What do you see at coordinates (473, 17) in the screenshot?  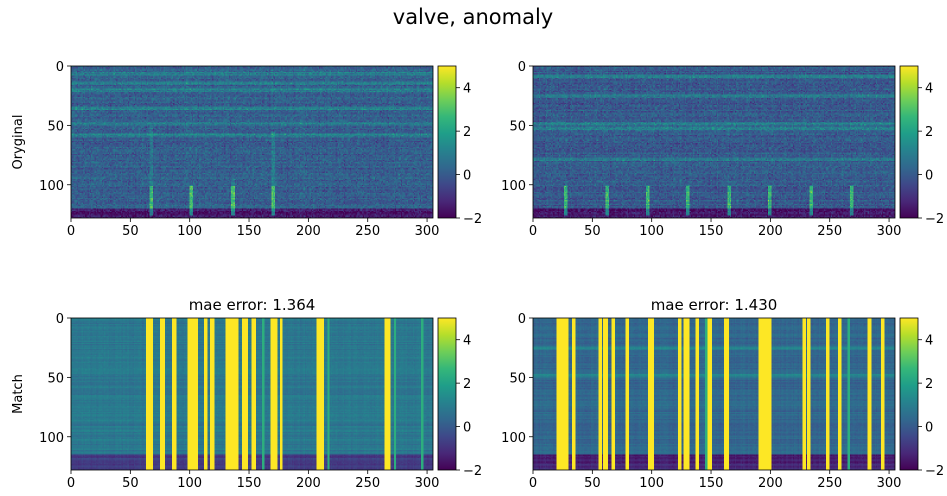 I see `figure-title: valve, anomaly` at bounding box center [473, 17].